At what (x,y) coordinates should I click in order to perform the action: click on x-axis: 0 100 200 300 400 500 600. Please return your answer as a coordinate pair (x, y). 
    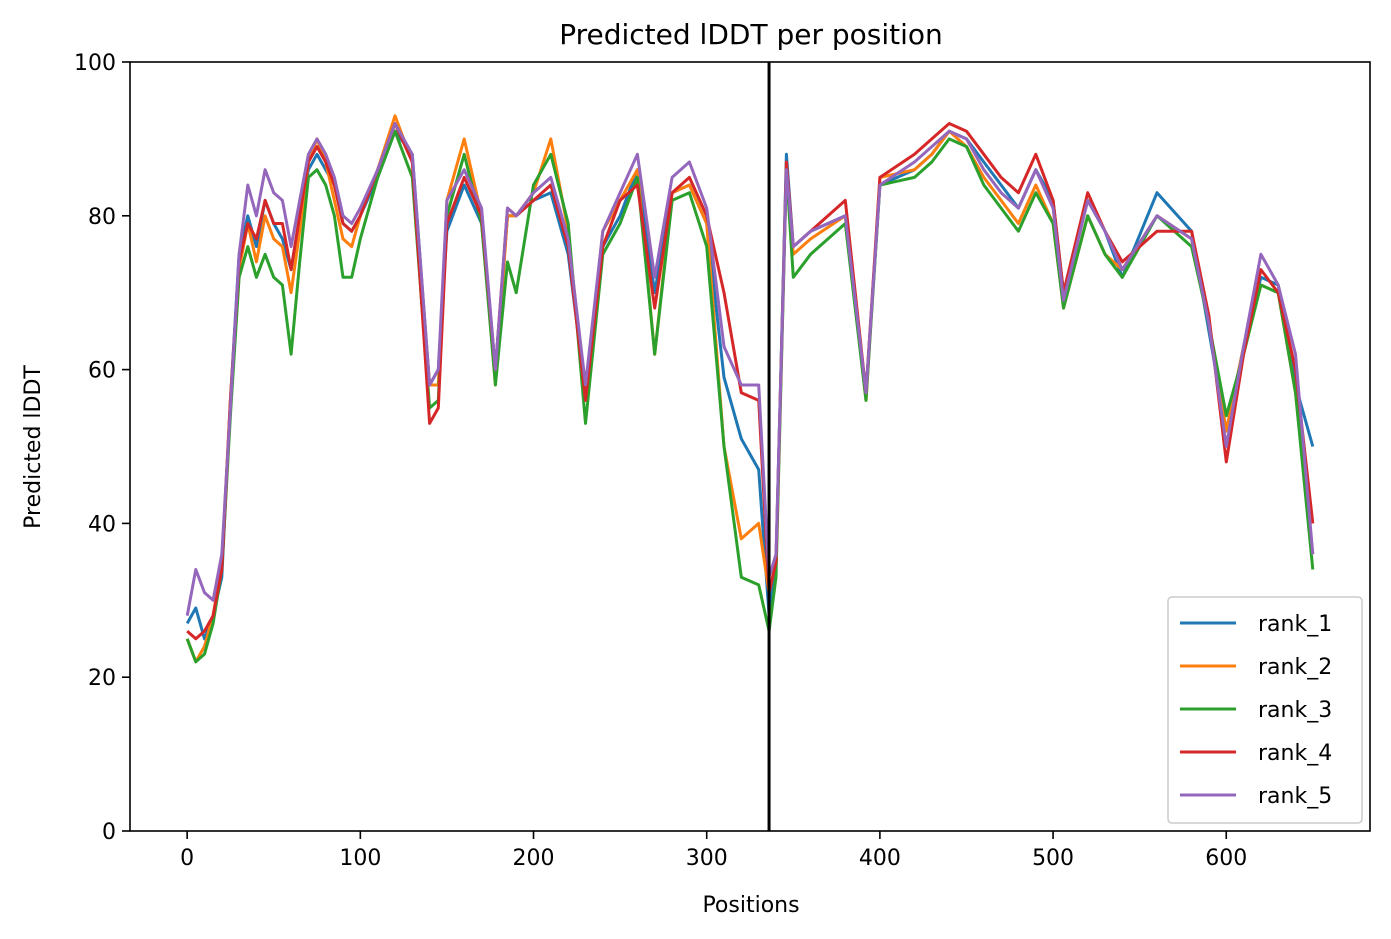
    Looking at the image, I should click on (713, 851).